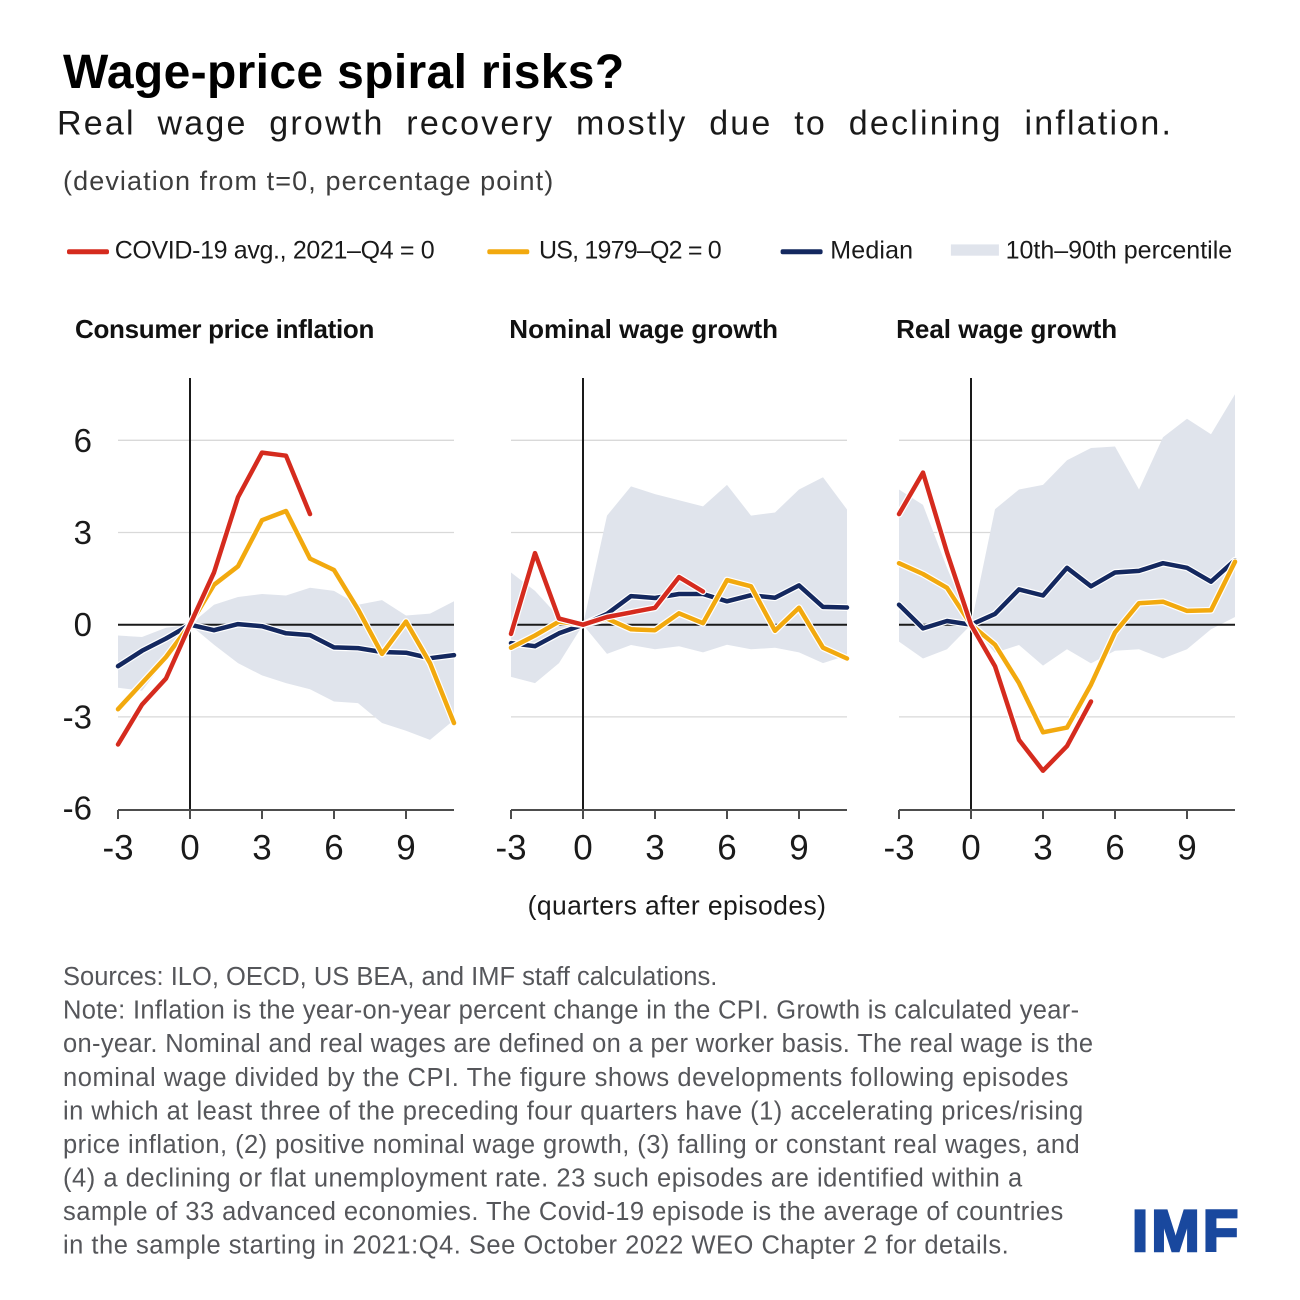 This screenshot has width=1300, height=1300. What do you see at coordinates (1006, 329) in the screenshot?
I see `svg-text: Real wage growth` at bounding box center [1006, 329].